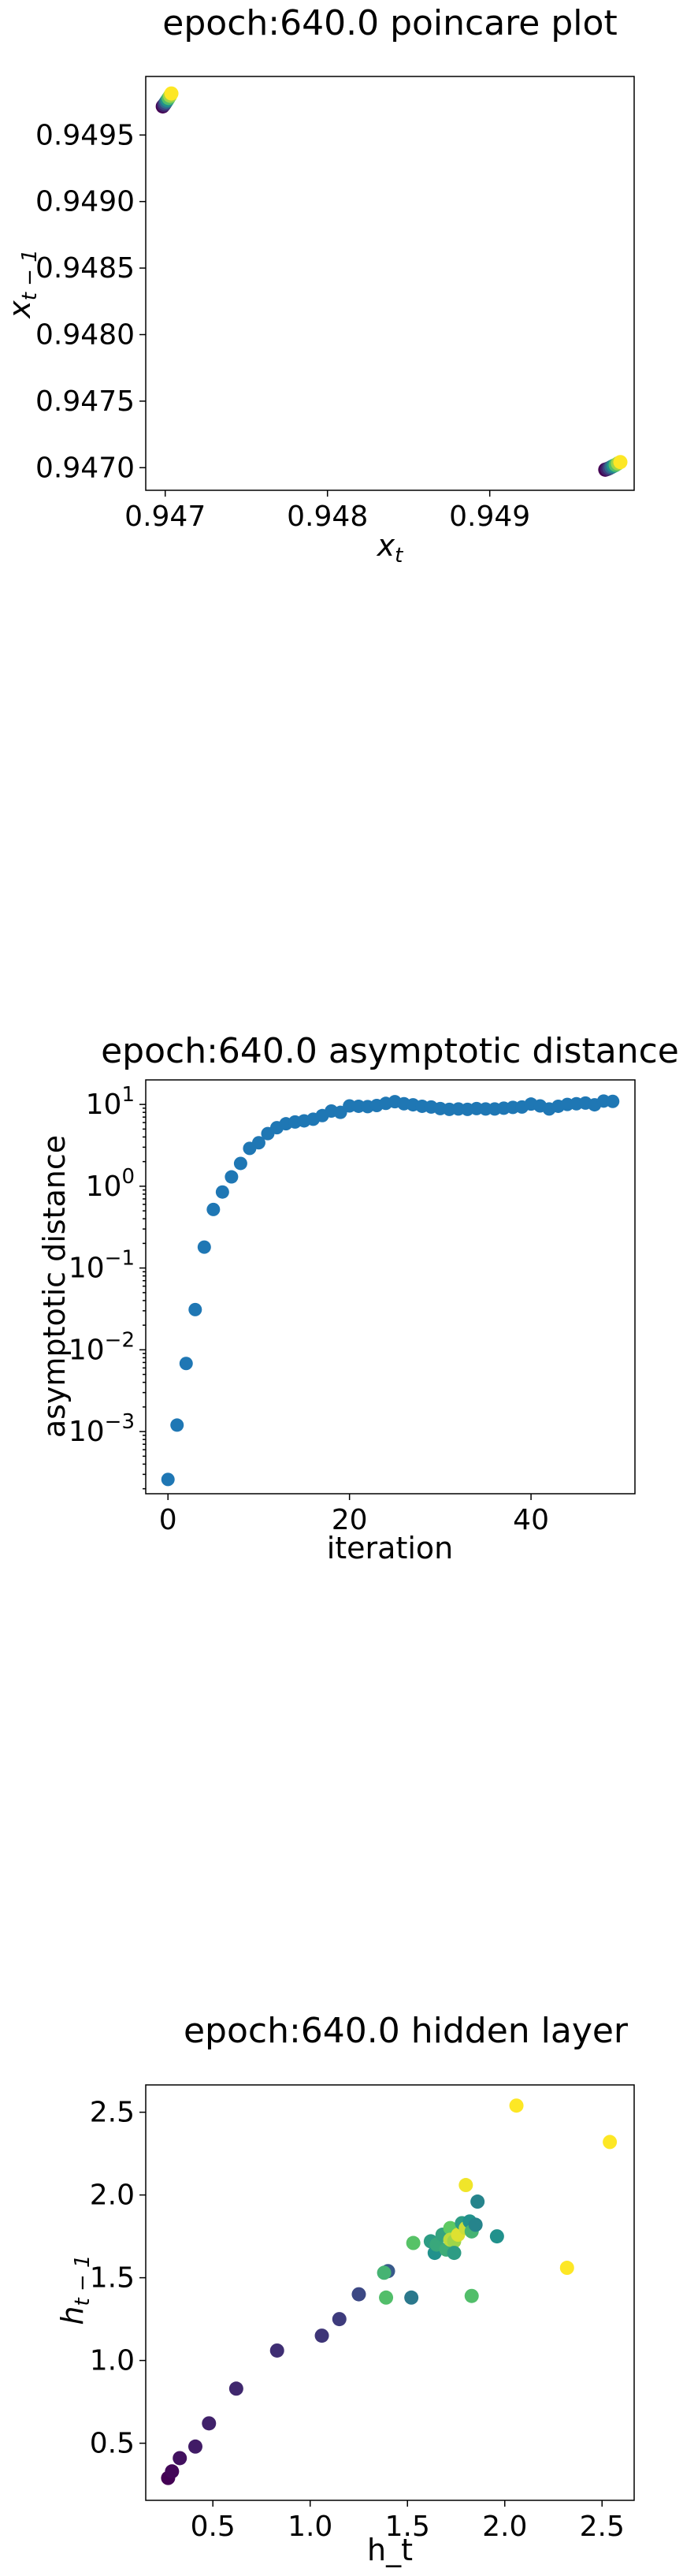 Image resolution: width=683 pixels, height=2576 pixels. Describe the element at coordinates (85, 268) in the screenshot. I see `poincare-ytick-label: 0.9485` at that location.